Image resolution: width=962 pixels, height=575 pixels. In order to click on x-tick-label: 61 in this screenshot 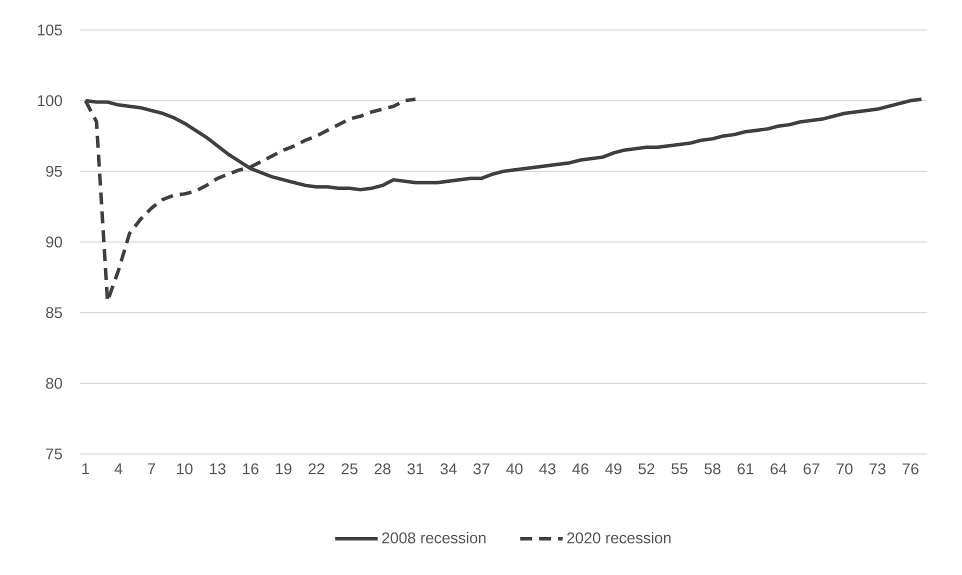, I will do `click(746, 468)`.